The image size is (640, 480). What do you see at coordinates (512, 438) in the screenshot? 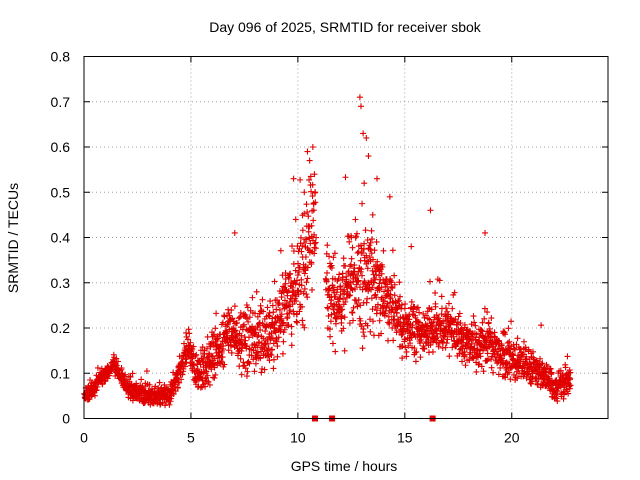
I see `x-tick-label: 20` at bounding box center [512, 438].